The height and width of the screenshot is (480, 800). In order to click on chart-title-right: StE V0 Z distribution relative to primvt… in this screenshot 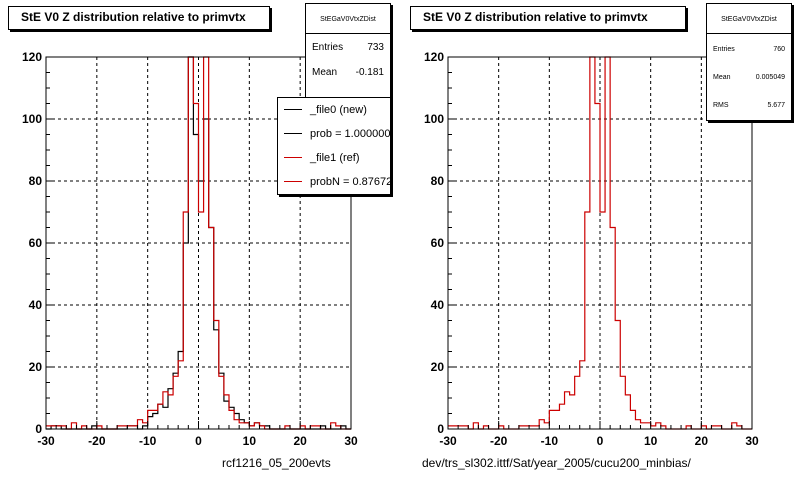, I will do `click(548, 18)`.